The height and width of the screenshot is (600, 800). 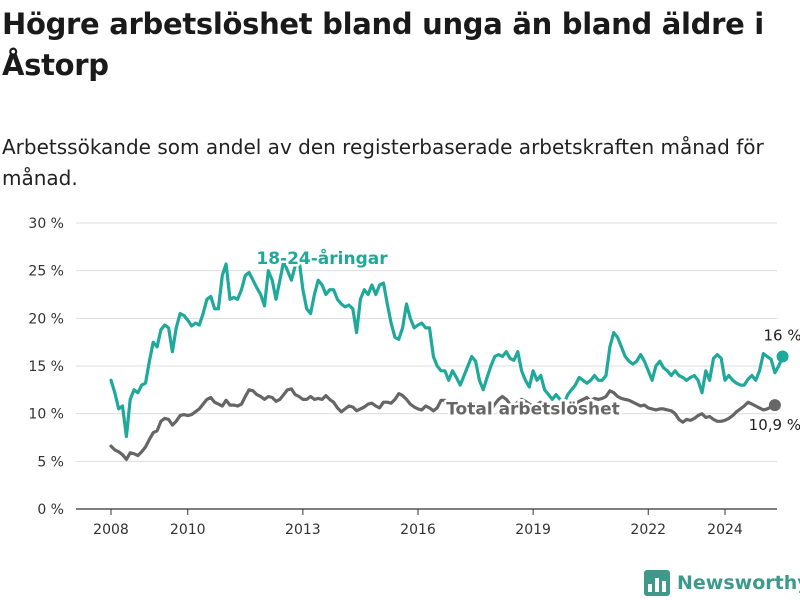 What do you see at coordinates (774, 405) in the screenshot?
I see `end-point-total` at bounding box center [774, 405].